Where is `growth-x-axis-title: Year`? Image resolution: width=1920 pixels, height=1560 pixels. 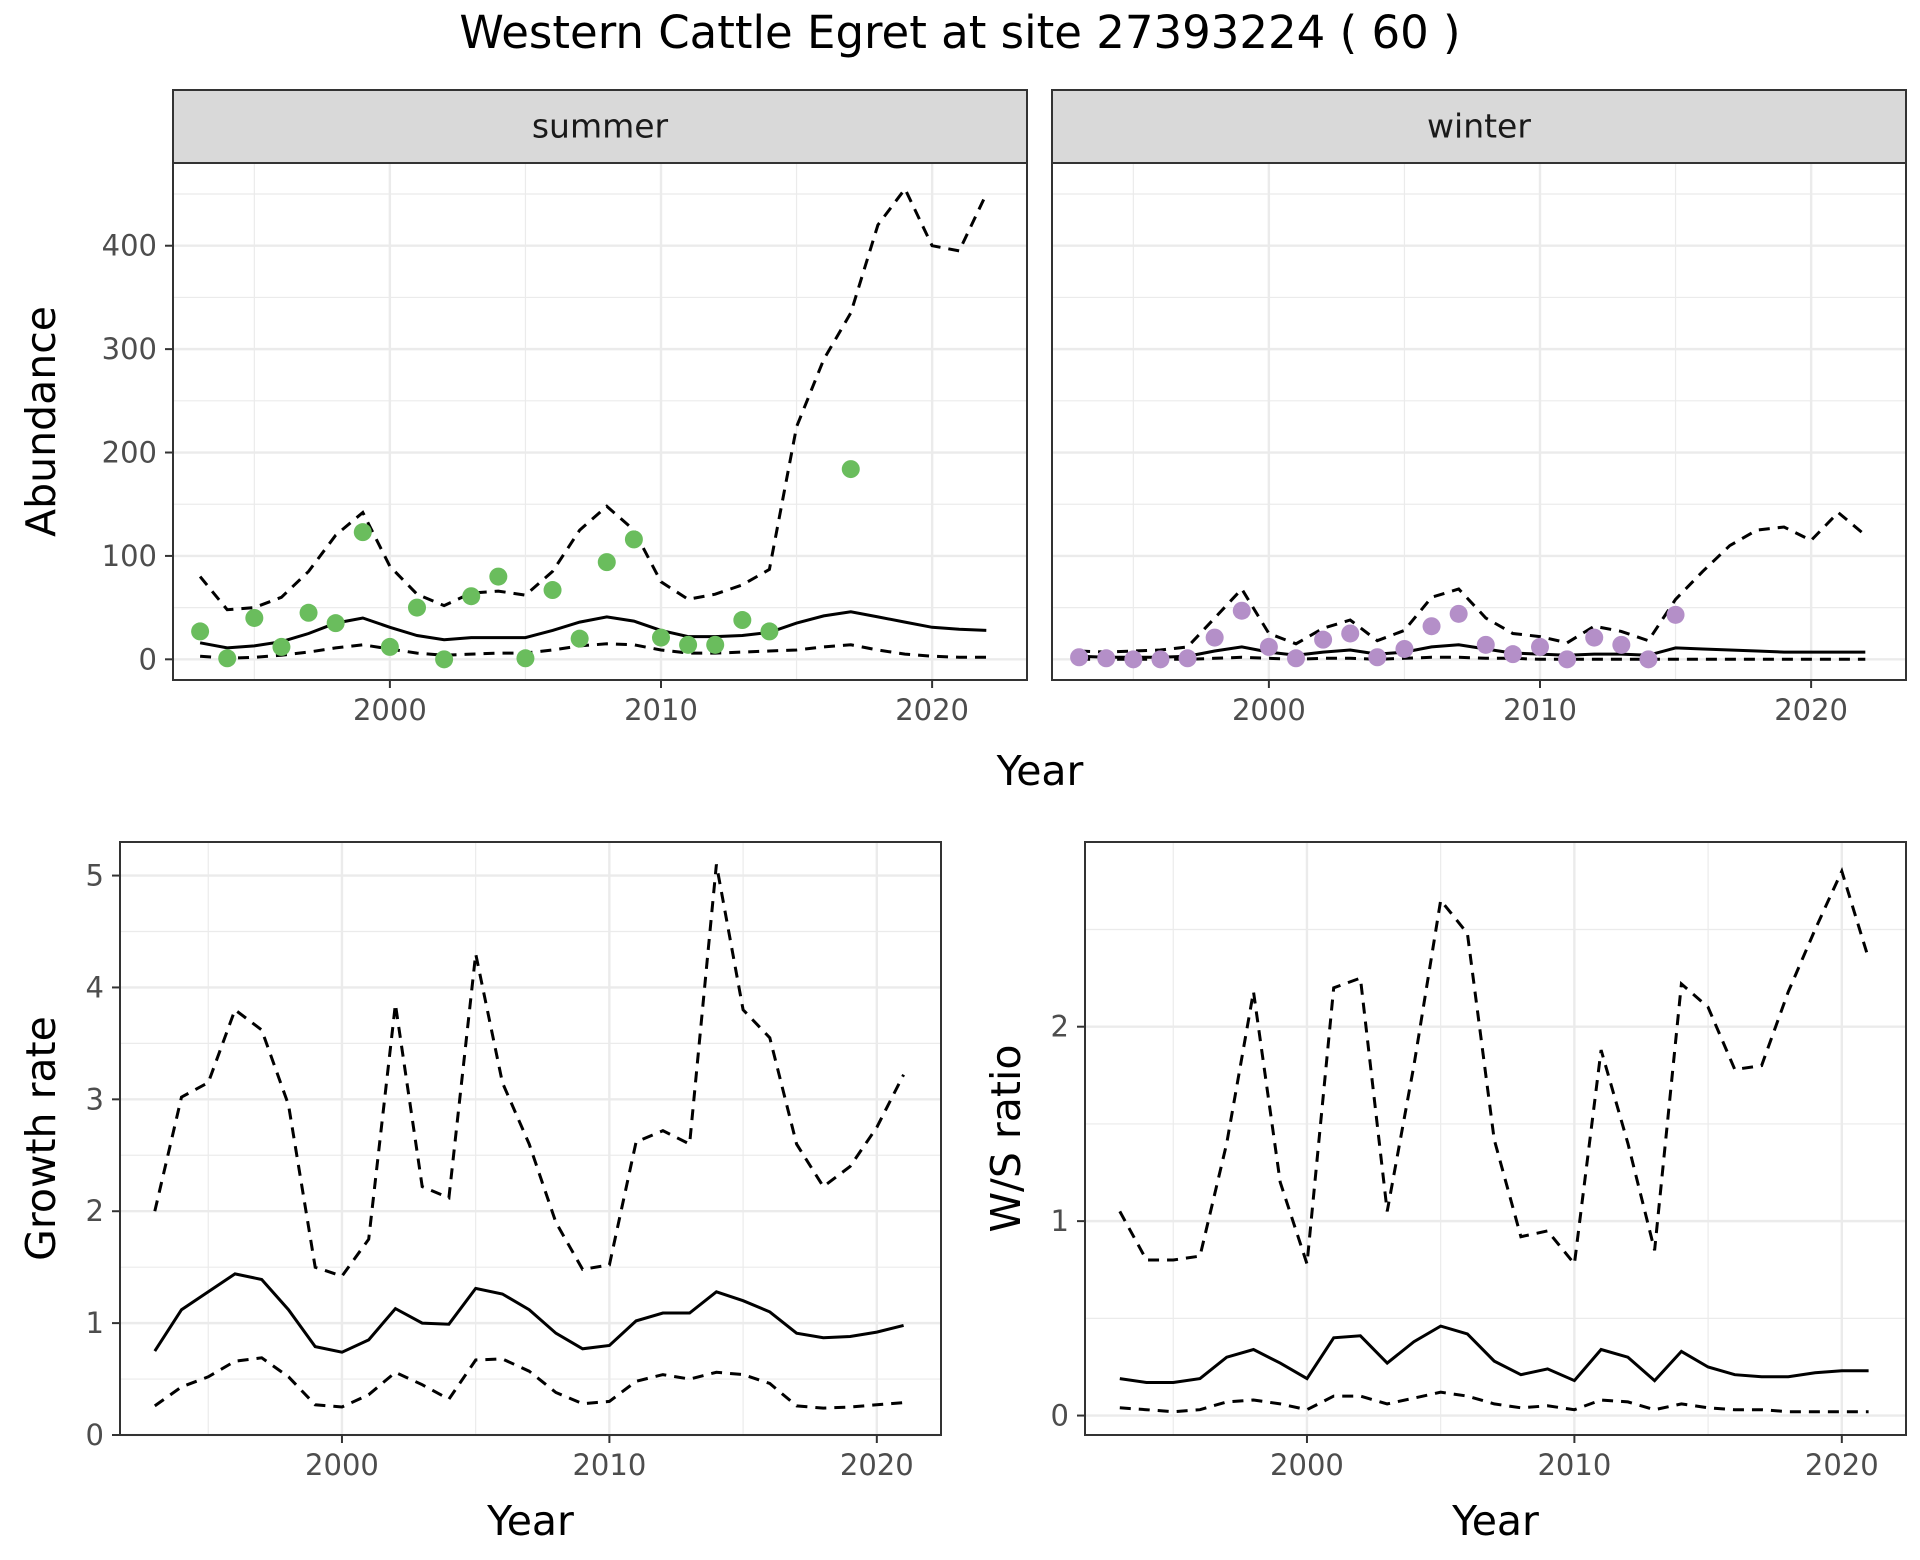
growth-x-axis-title: Year is located at coordinates (530, 1521).